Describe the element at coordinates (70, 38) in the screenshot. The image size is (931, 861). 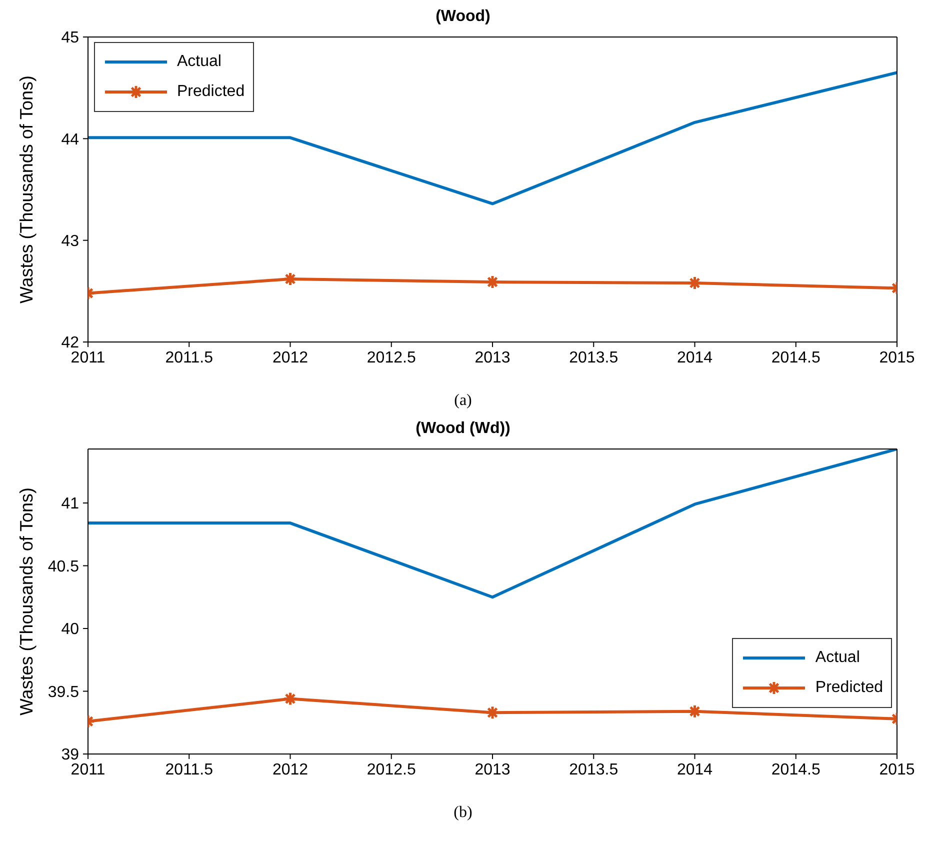
I see `y-tick-label: 45` at that location.